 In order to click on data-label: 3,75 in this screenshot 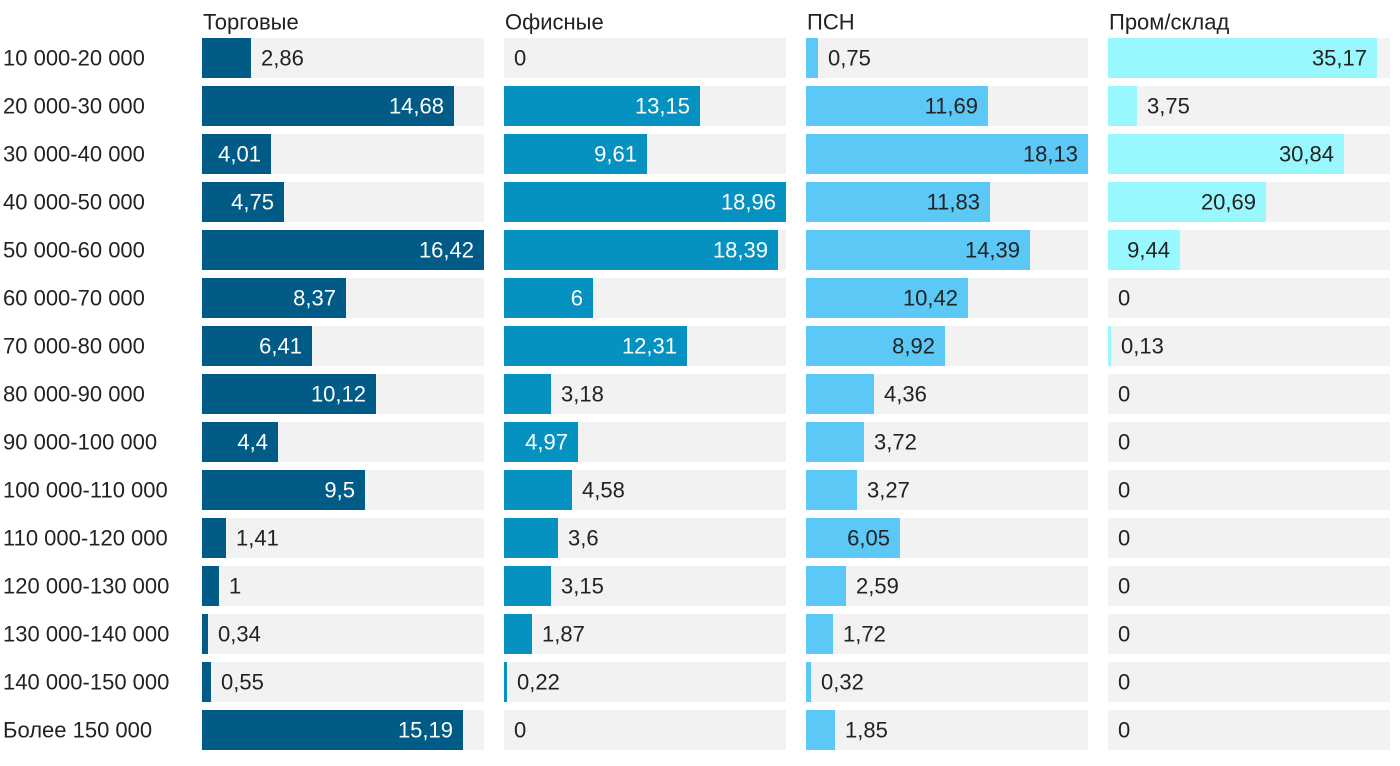, I will do `click(1168, 106)`.